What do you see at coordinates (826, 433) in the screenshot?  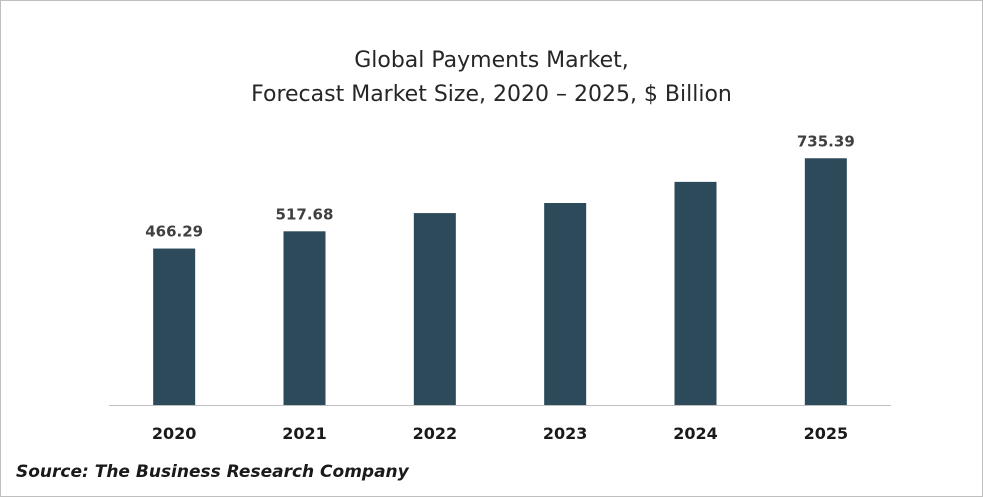 I see `x-tick-label-2025: 2025` at bounding box center [826, 433].